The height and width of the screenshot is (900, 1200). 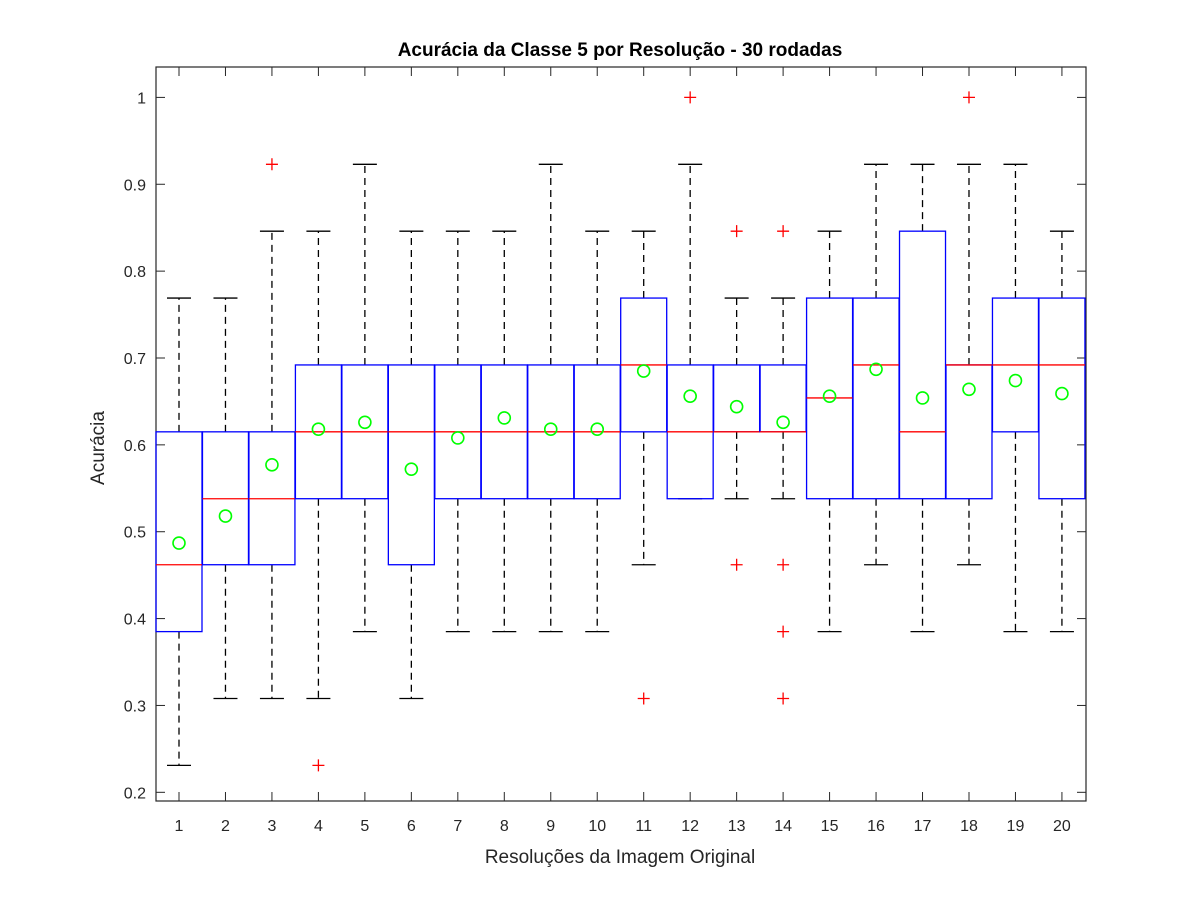 I want to click on y-tick-label: 0.2, so click(x=135, y=793).